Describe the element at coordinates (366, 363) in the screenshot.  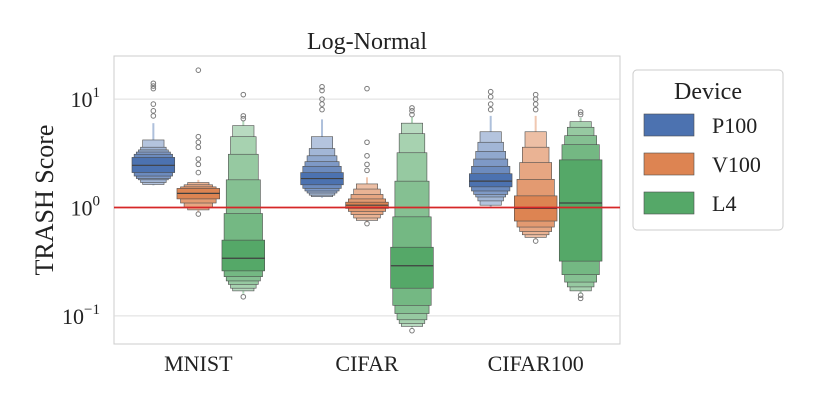
I see `x-tick-label: CIFAR` at that location.